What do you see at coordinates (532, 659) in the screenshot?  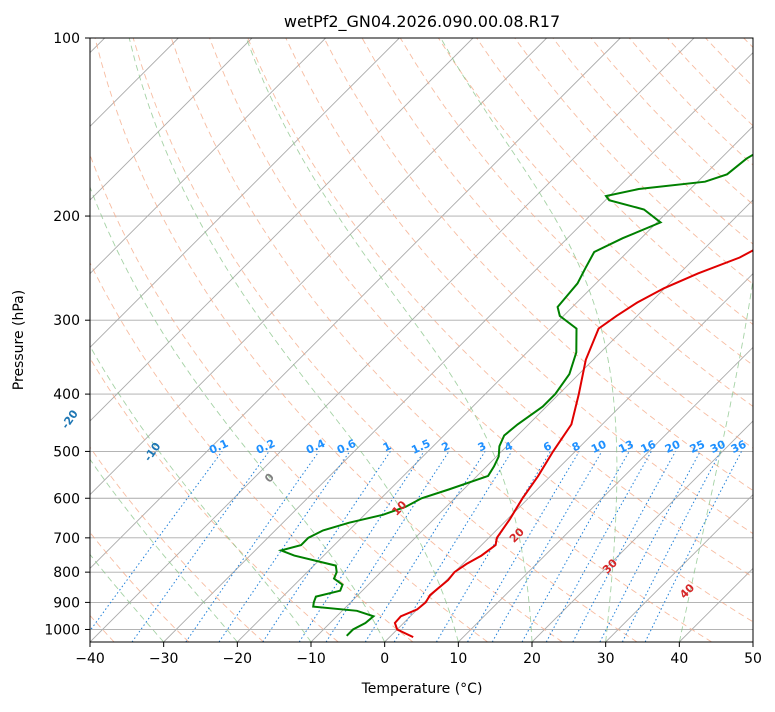 I see `x-tick-label: 20` at bounding box center [532, 659].